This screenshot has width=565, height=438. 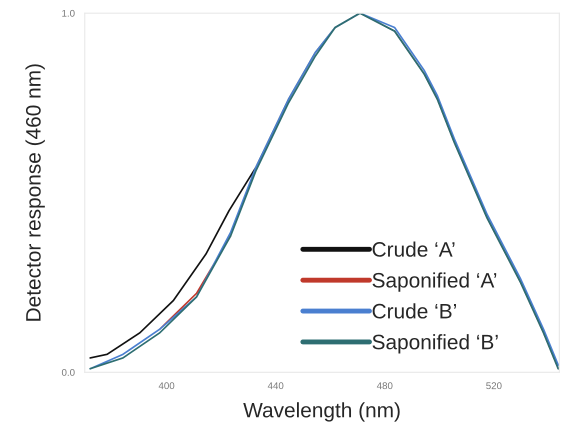 What do you see at coordinates (68, 13) in the screenshot?
I see `y-tick-label: 1.0` at bounding box center [68, 13].